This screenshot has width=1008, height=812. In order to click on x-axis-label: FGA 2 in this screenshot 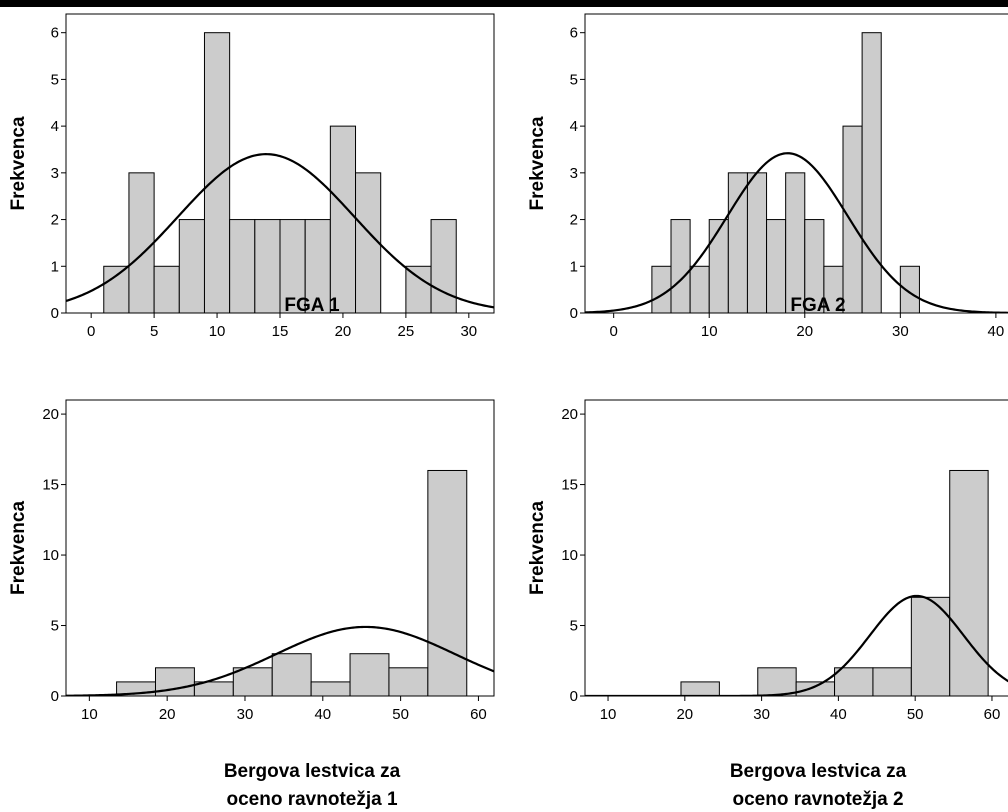, I will do `click(817, 305)`.